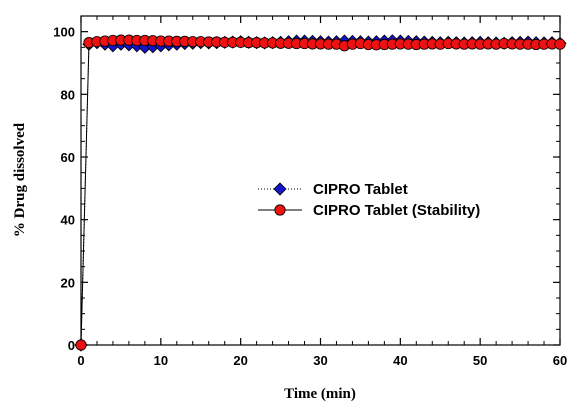 This screenshot has height=410, width=568. Describe the element at coordinates (68, 157) in the screenshot. I see `y-tick-label: 60` at that location.